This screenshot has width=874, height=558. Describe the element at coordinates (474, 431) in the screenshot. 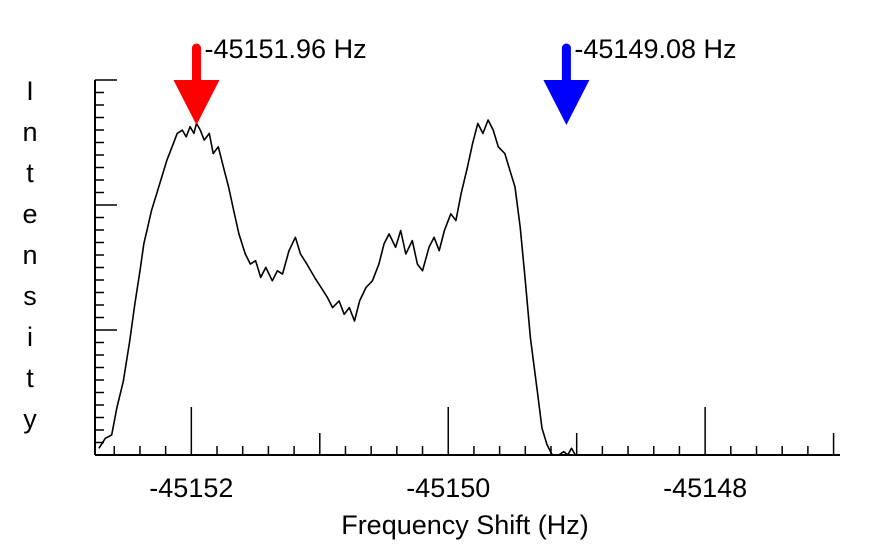

I see `x-ticks` at that location.